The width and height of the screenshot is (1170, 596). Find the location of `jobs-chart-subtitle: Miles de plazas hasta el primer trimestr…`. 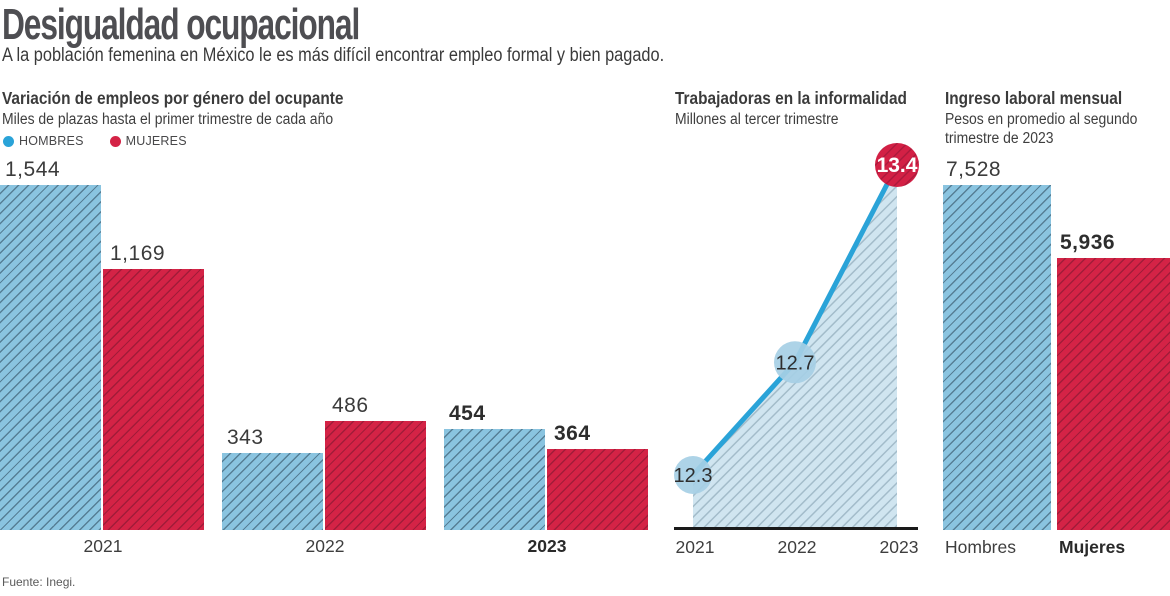

jobs-chart-subtitle: Miles de plazas hasta el primer trimestr… is located at coordinates (168, 119).